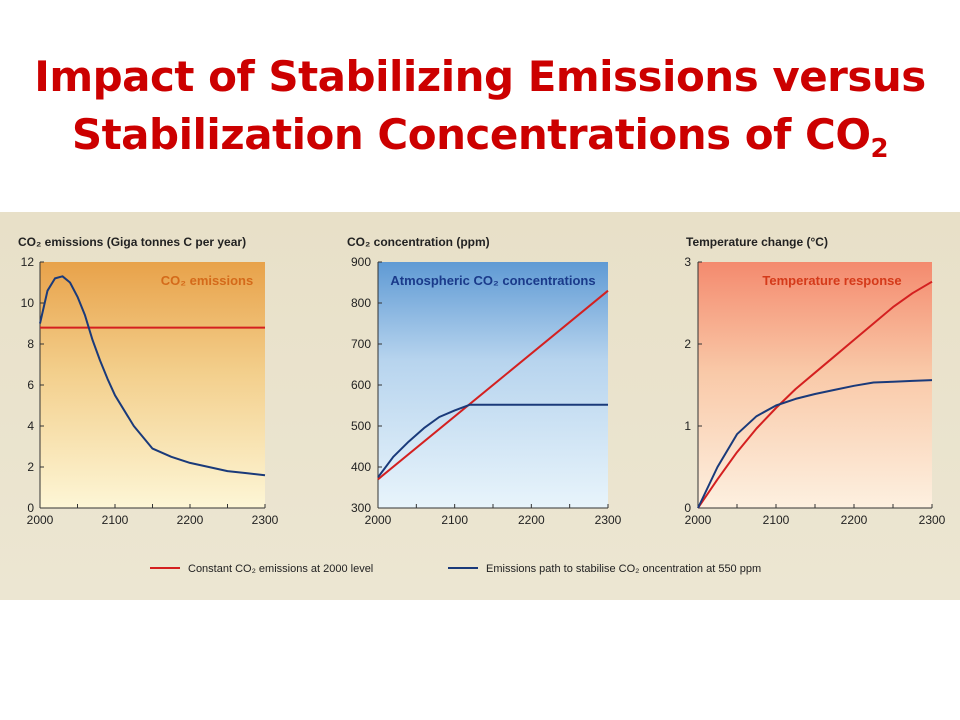 The width and height of the screenshot is (960, 720). Describe the element at coordinates (30, 426) in the screenshot. I see `y-tick-label: 4` at that location.